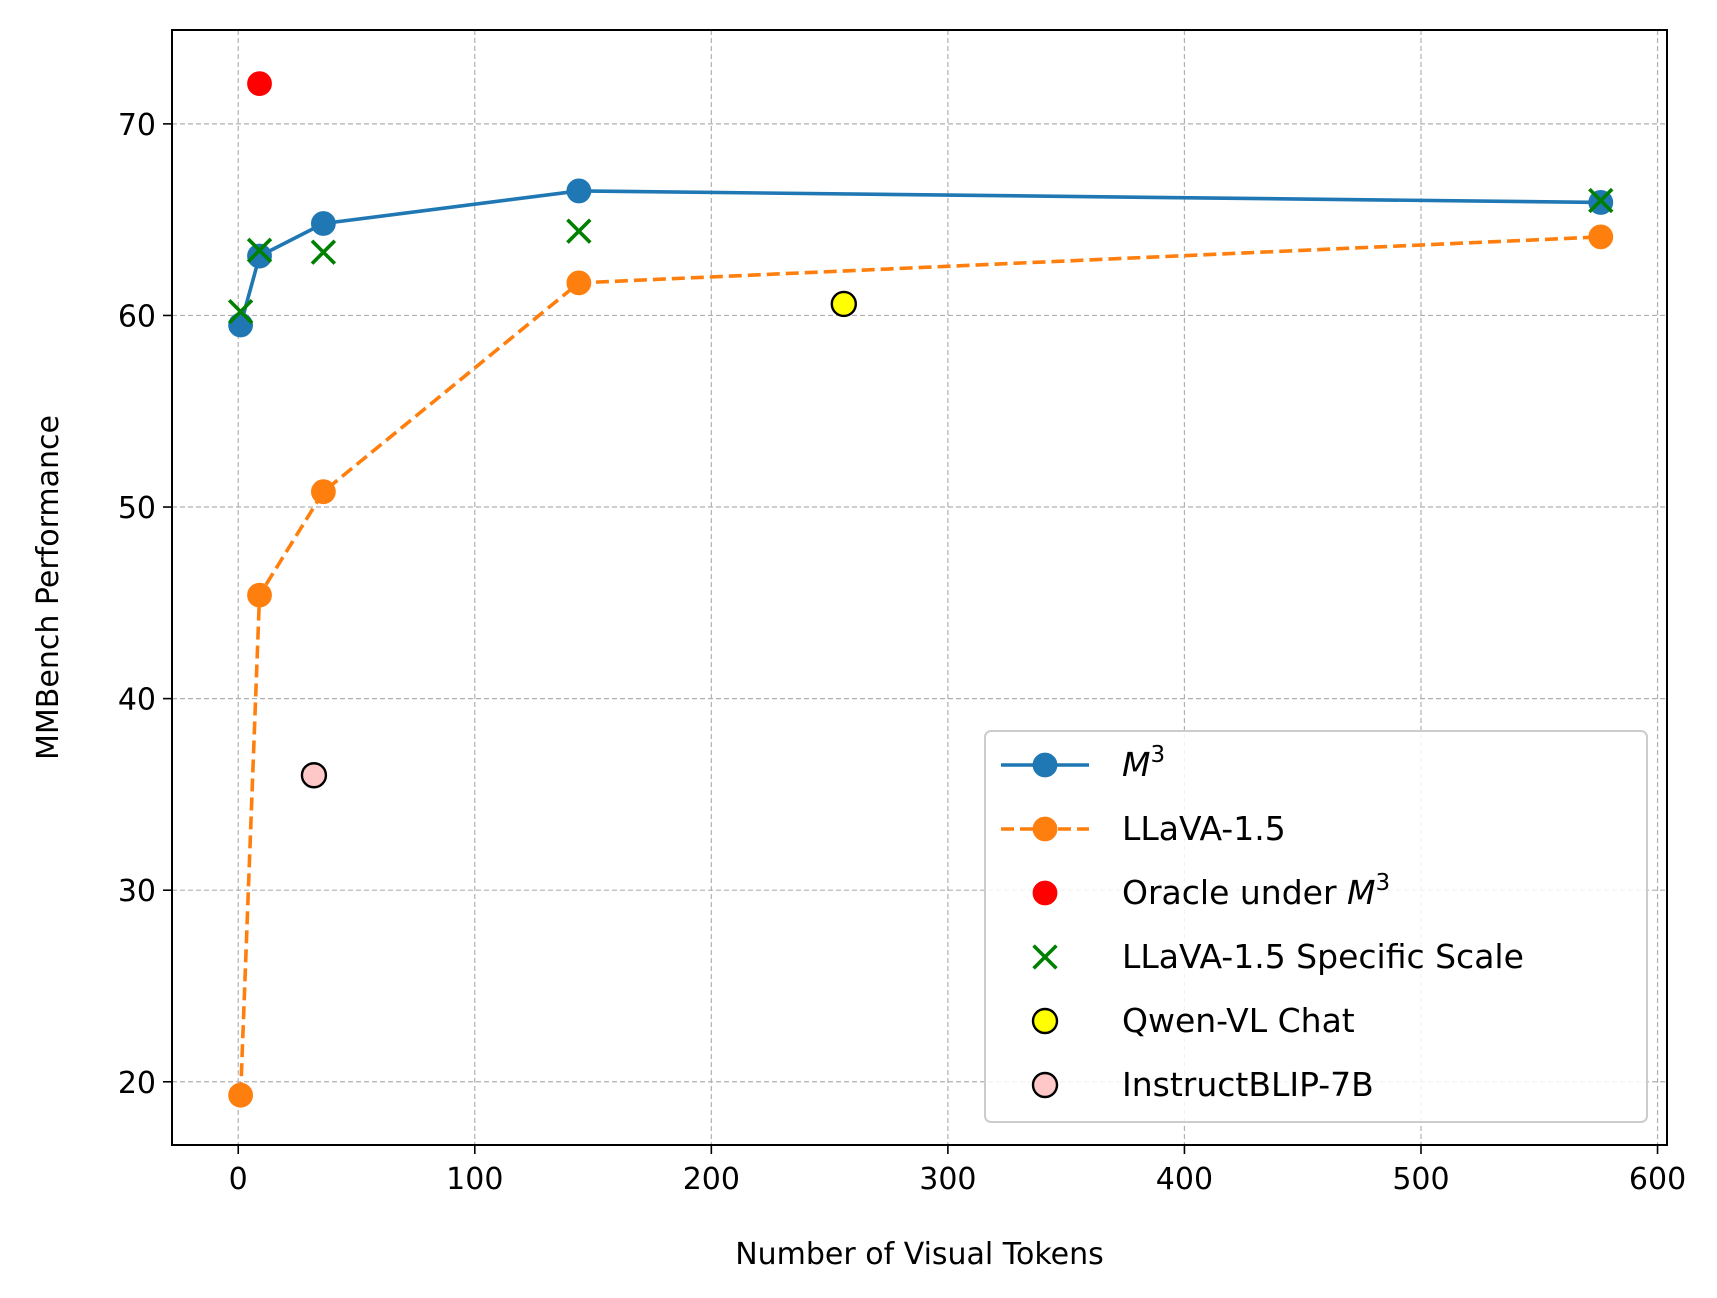  What do you see at coordinates (137, 125) in the screenshot?
I see `y-tick-label: 70` at bounding box center [137, 125].